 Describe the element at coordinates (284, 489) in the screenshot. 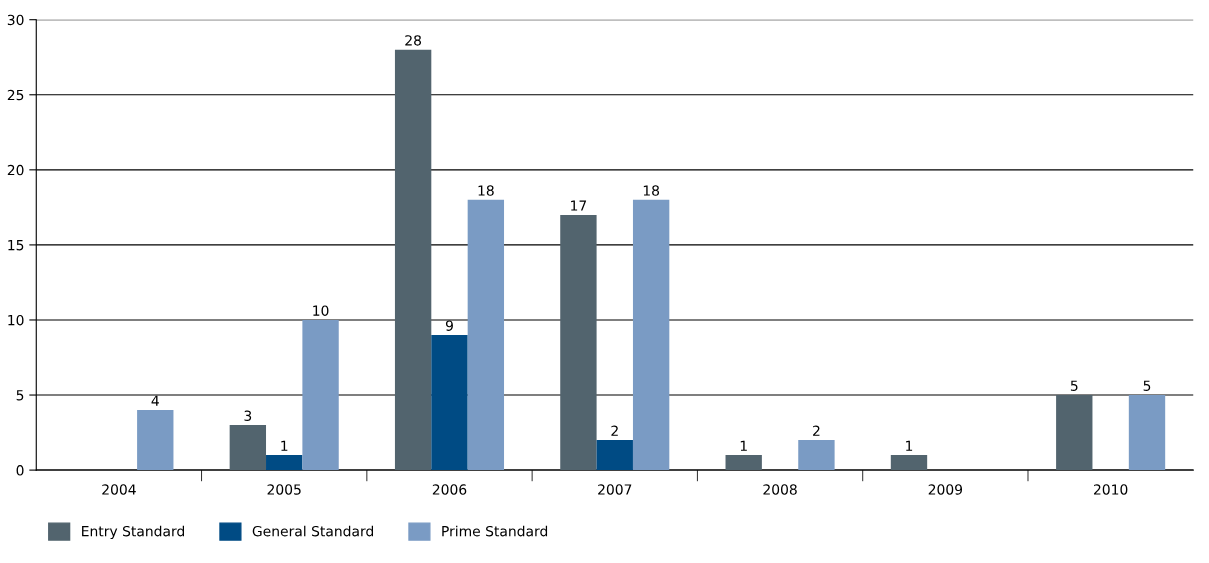

I see `x-tick-label: 2005` at that location.